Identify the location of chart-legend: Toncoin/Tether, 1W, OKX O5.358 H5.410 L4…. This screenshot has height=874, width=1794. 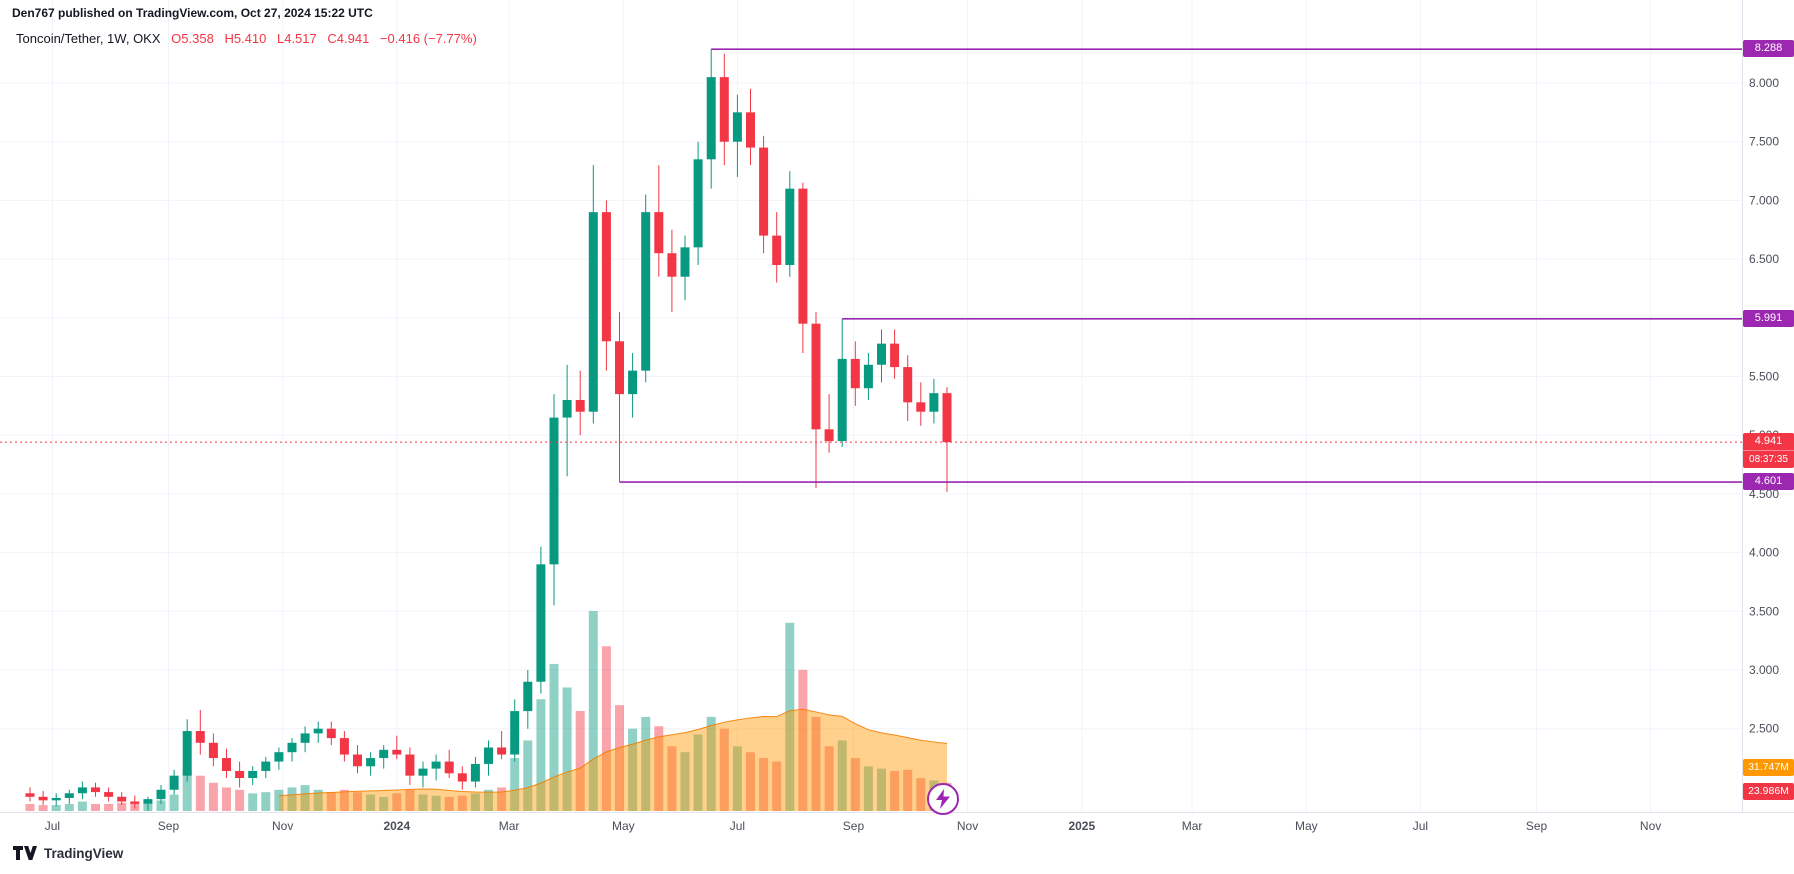
(250, 38).